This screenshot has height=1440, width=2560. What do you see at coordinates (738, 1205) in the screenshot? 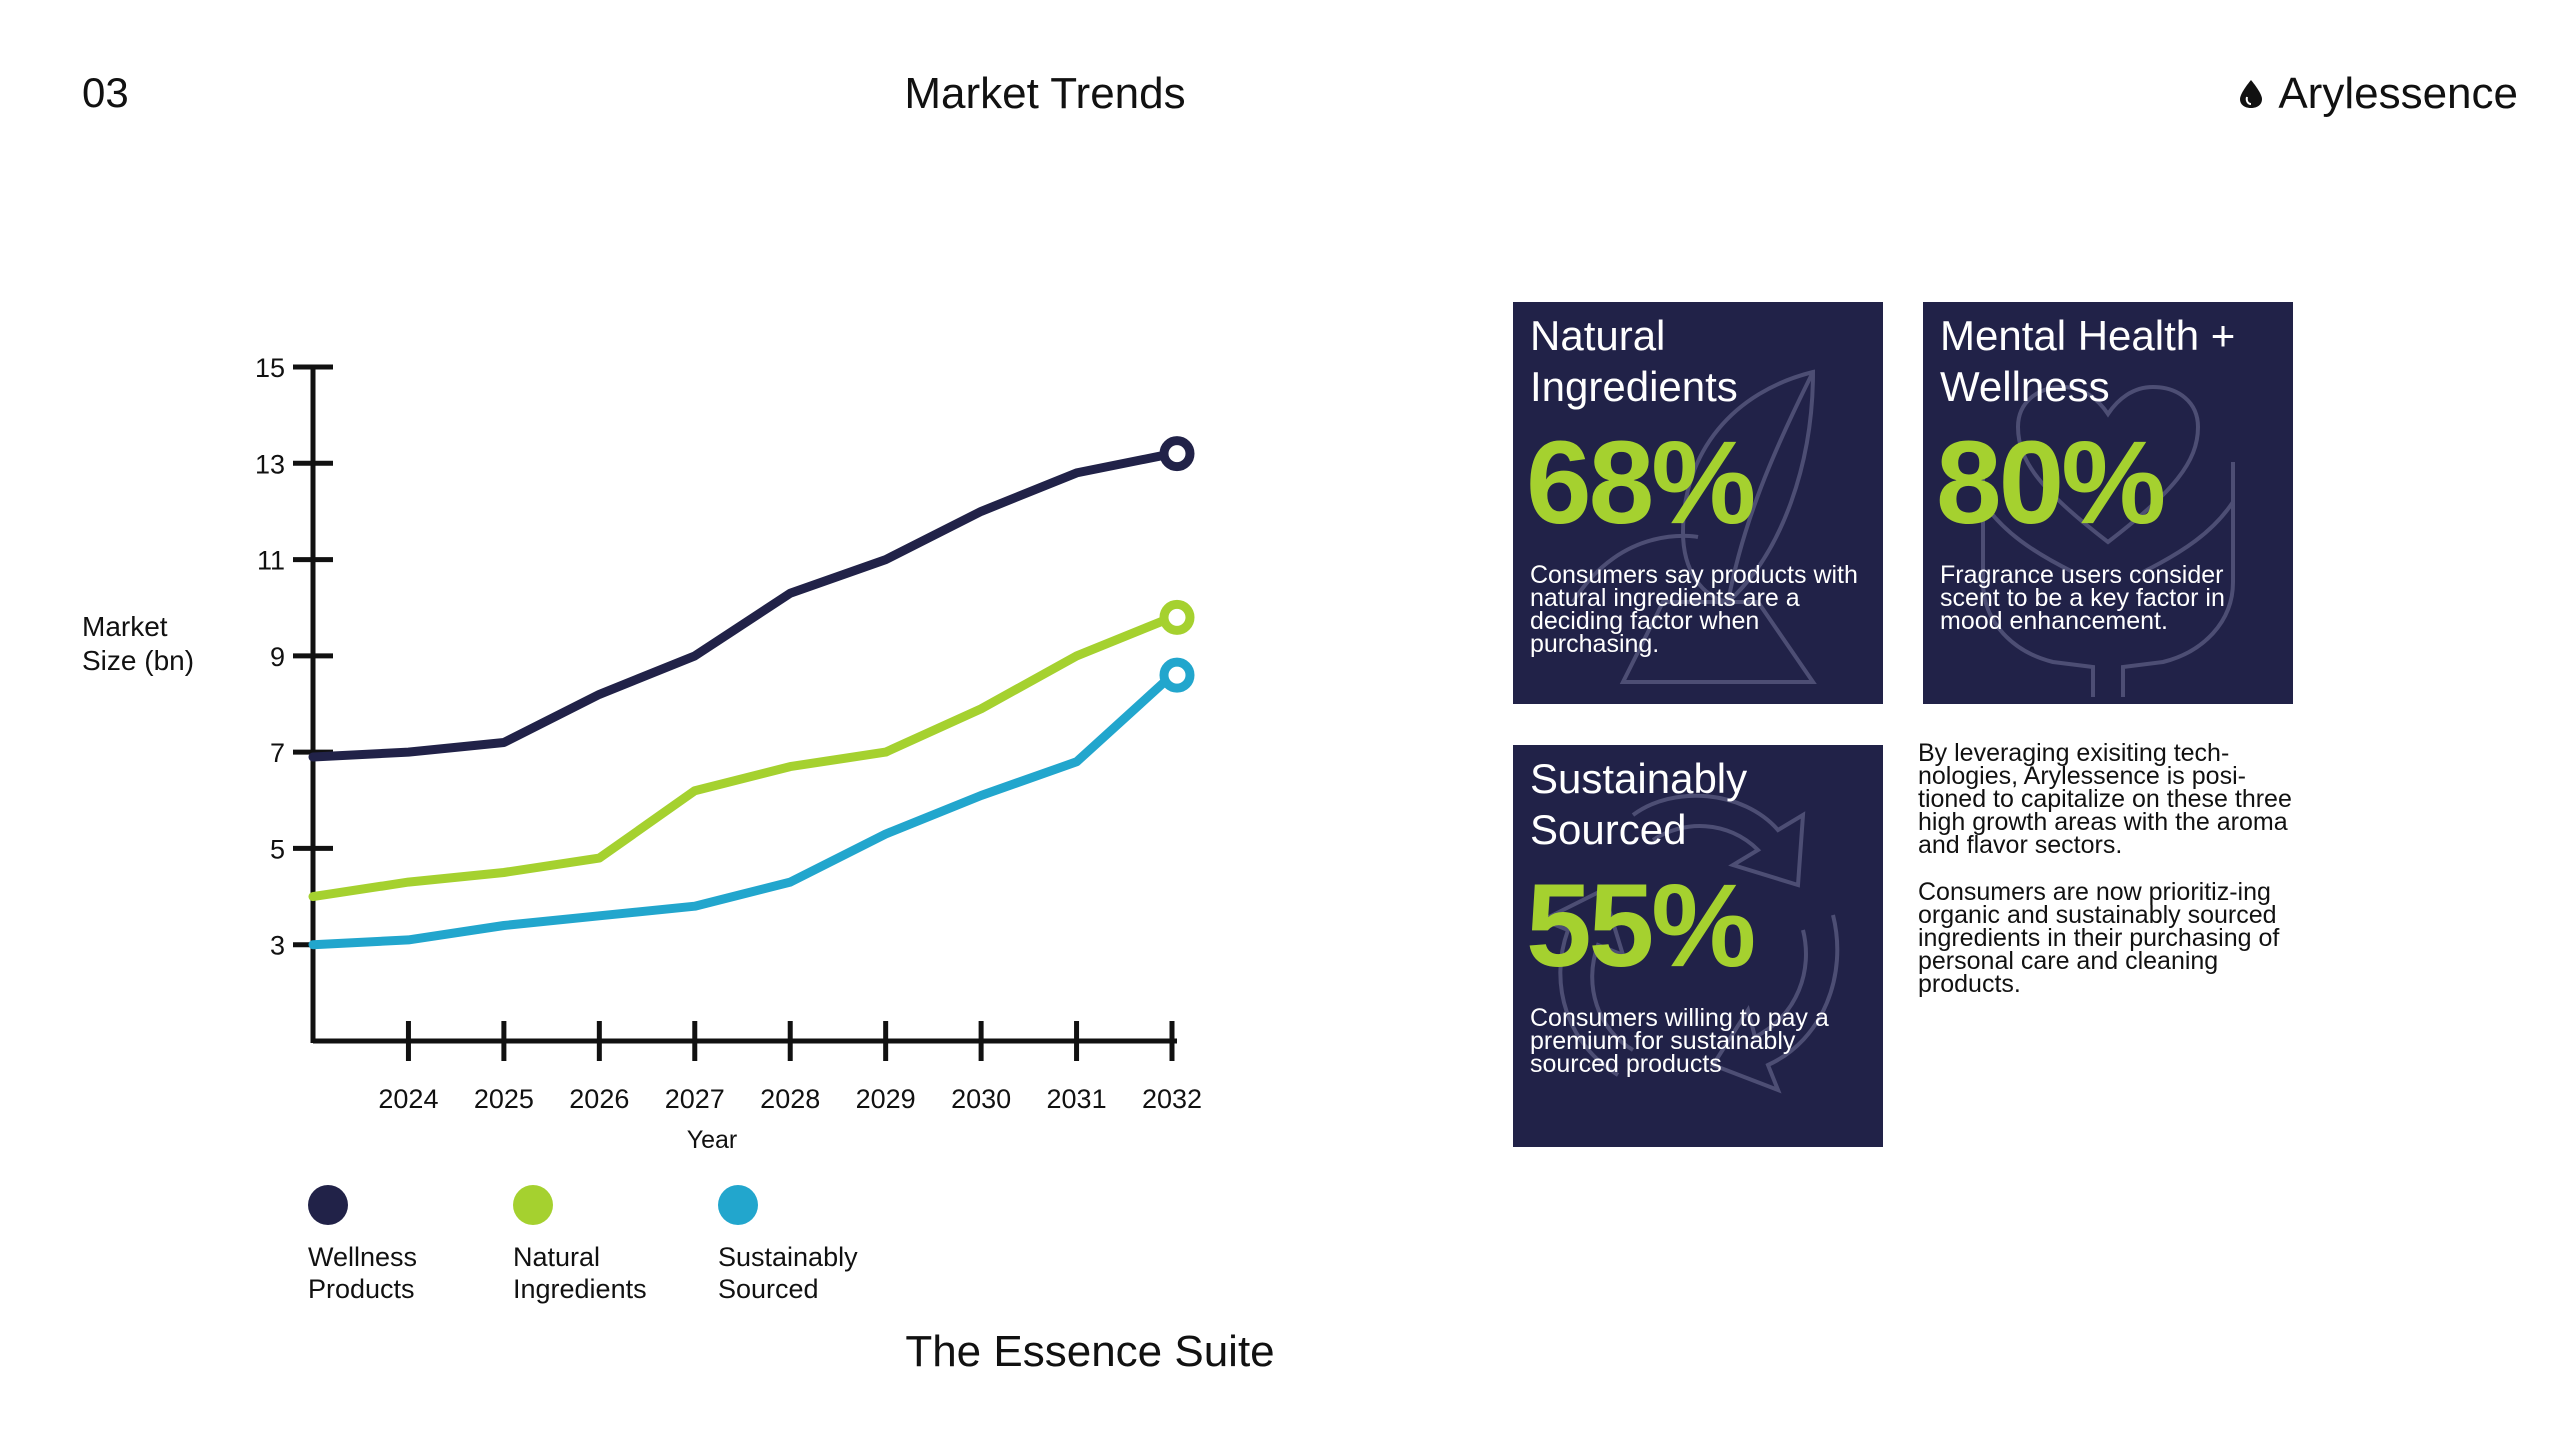
I see `legend-swatch-sustainable` at bounding box center [738, 1205].